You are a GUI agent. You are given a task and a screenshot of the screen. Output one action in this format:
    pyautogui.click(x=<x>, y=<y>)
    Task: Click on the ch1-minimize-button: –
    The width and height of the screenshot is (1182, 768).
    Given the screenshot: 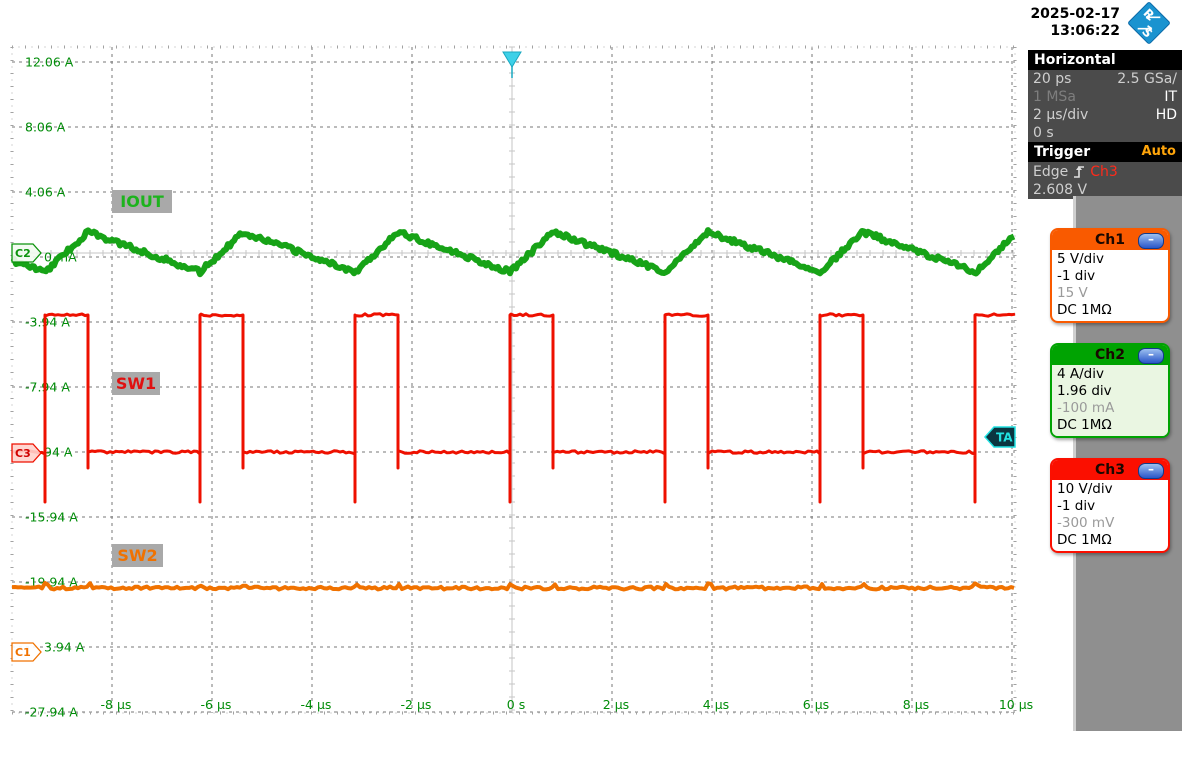 What is the action you would take?
    pyautogui.click(x=1151, y=241)
    